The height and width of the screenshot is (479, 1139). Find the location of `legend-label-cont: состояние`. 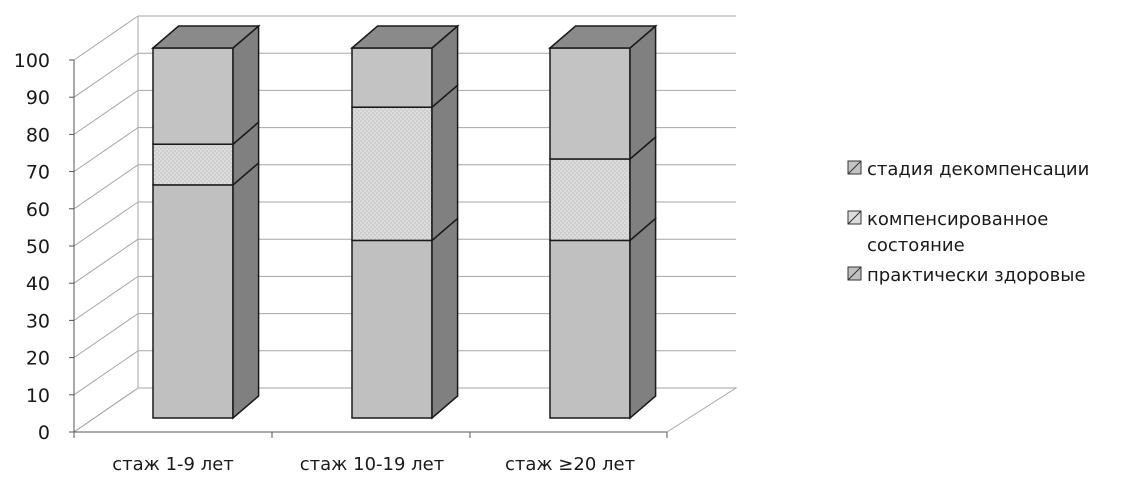

legend-label-cont: состояние is located at coordinates (916, 245).